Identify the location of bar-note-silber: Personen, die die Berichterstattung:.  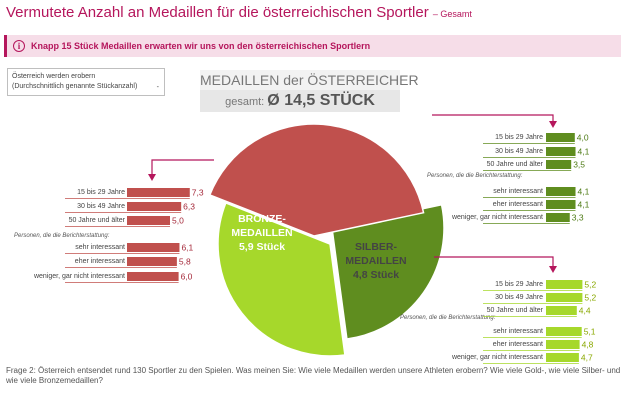
(448, 318).